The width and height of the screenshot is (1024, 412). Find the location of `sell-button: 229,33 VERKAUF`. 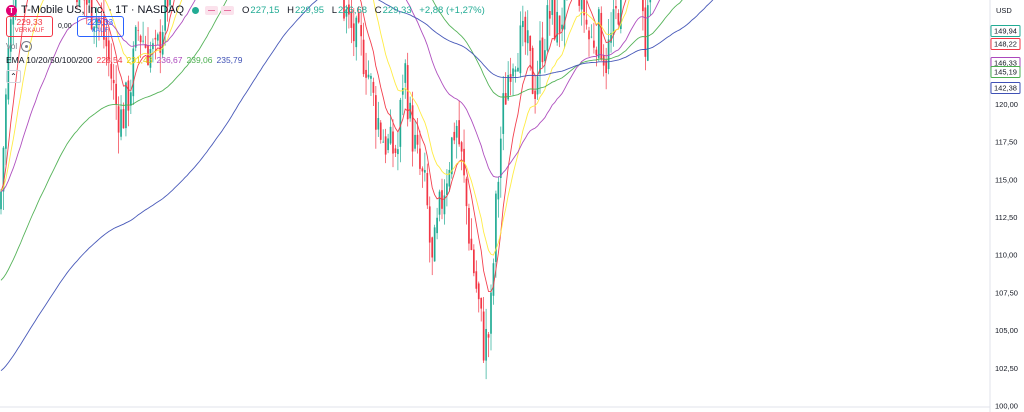

sell-button: 229,33 VERKAUF is located at coordinates (29, 26).